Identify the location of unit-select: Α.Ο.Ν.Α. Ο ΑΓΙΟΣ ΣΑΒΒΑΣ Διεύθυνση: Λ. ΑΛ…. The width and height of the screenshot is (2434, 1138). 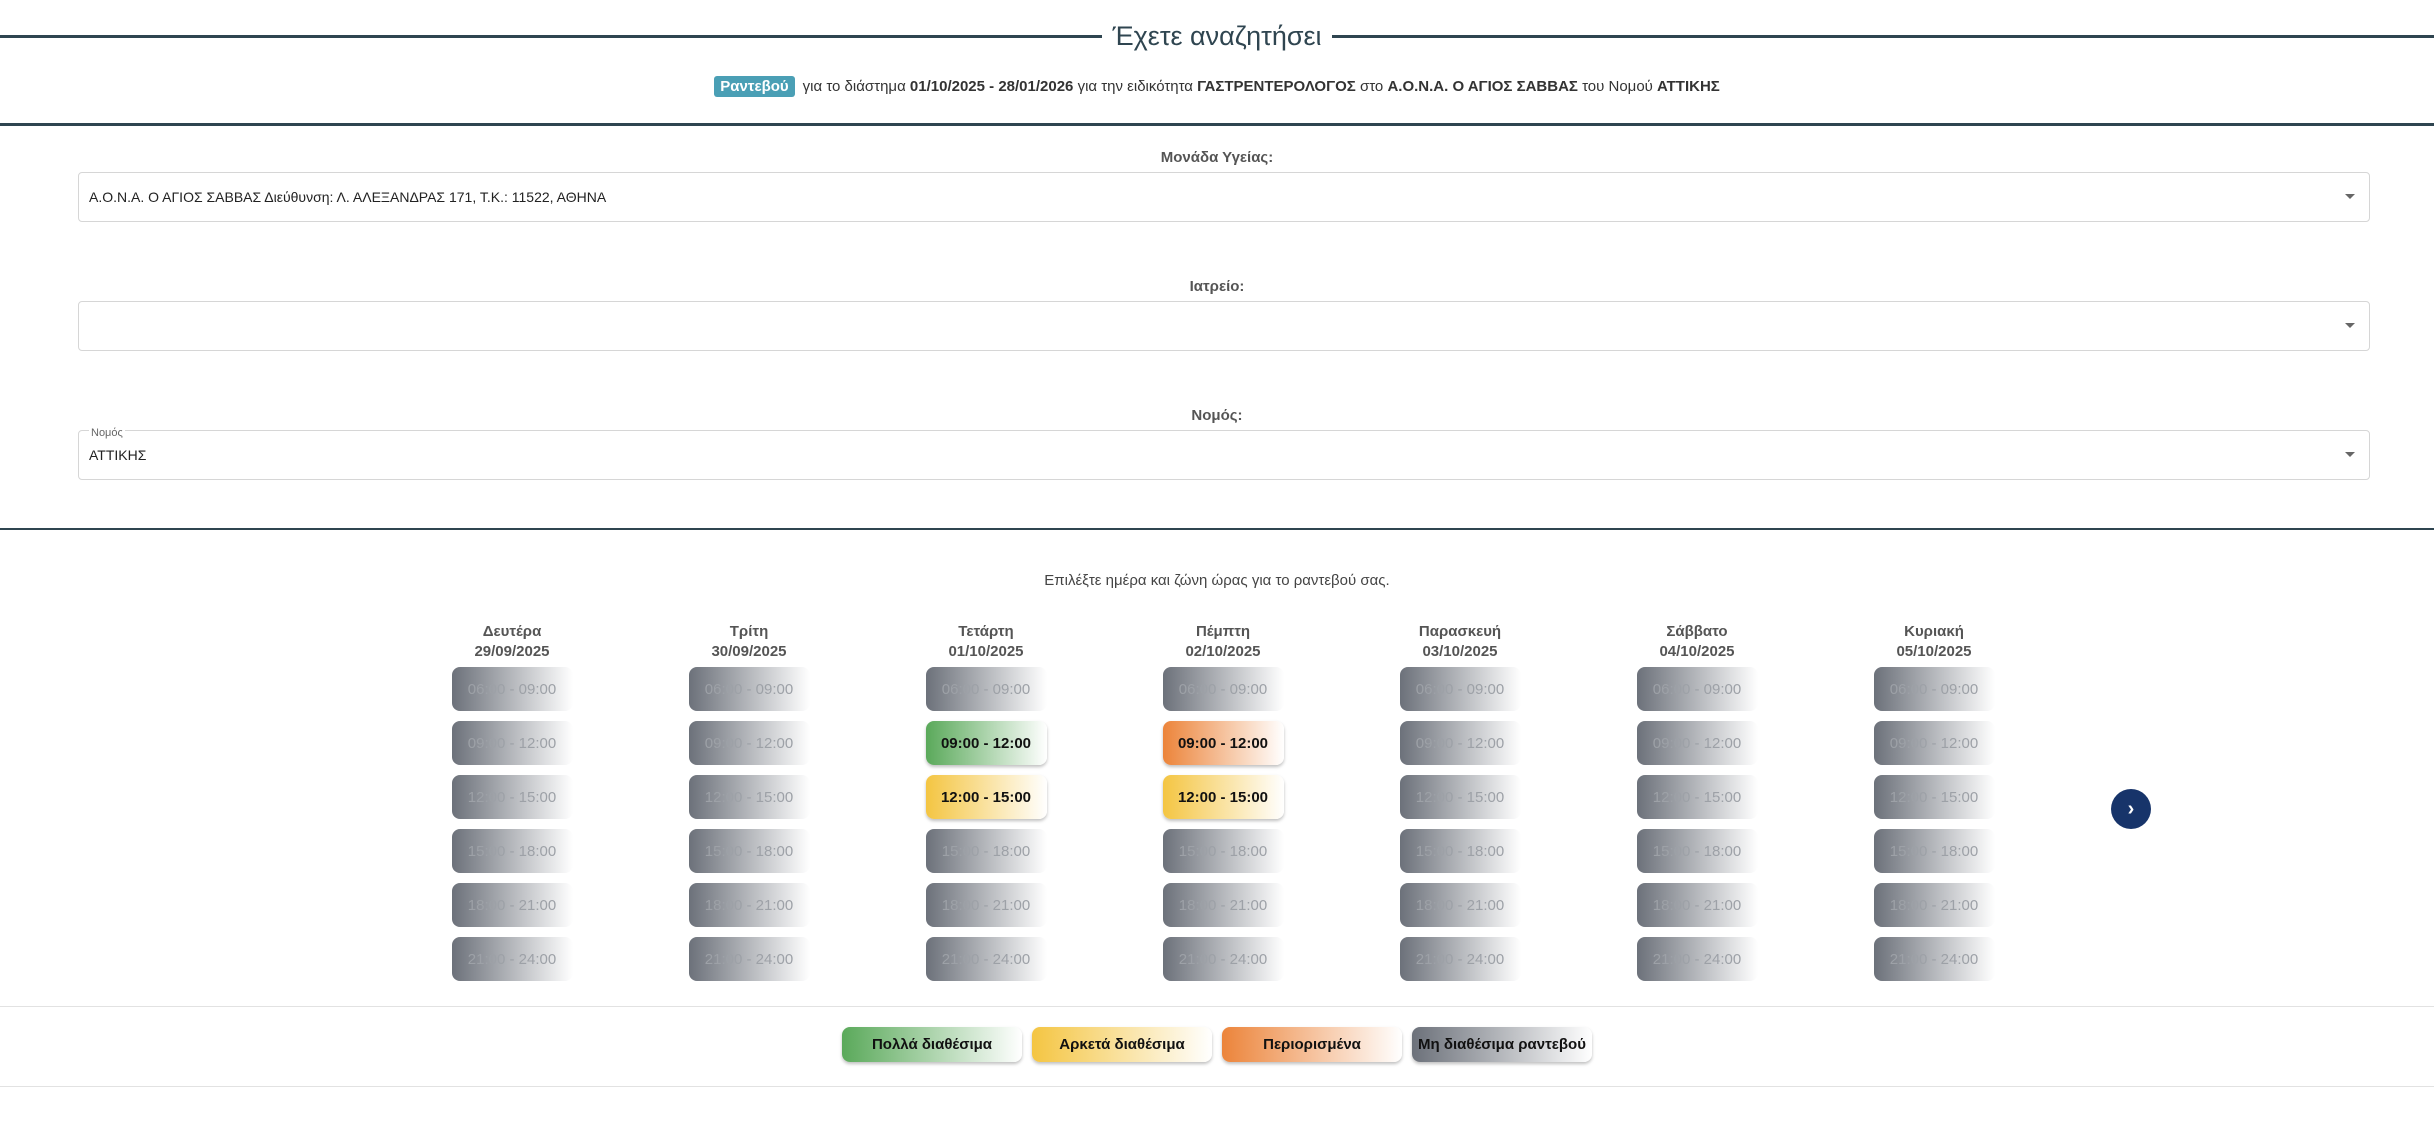
(1224, 197).